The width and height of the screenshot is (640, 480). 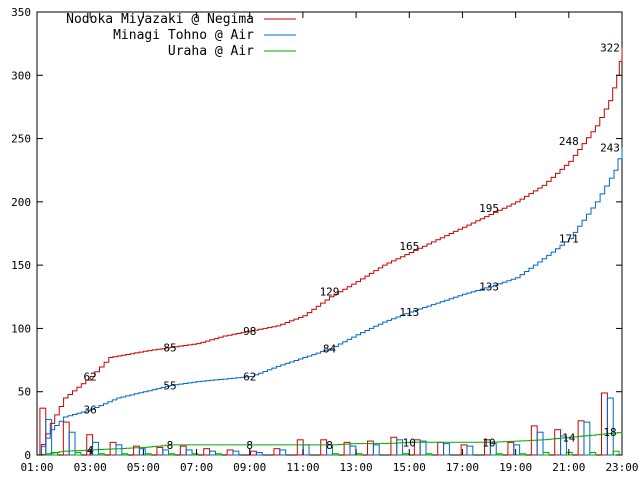 I want to click on legend-label: Nodoka Miyazaki @ Negima, so click(x=160, y=19).